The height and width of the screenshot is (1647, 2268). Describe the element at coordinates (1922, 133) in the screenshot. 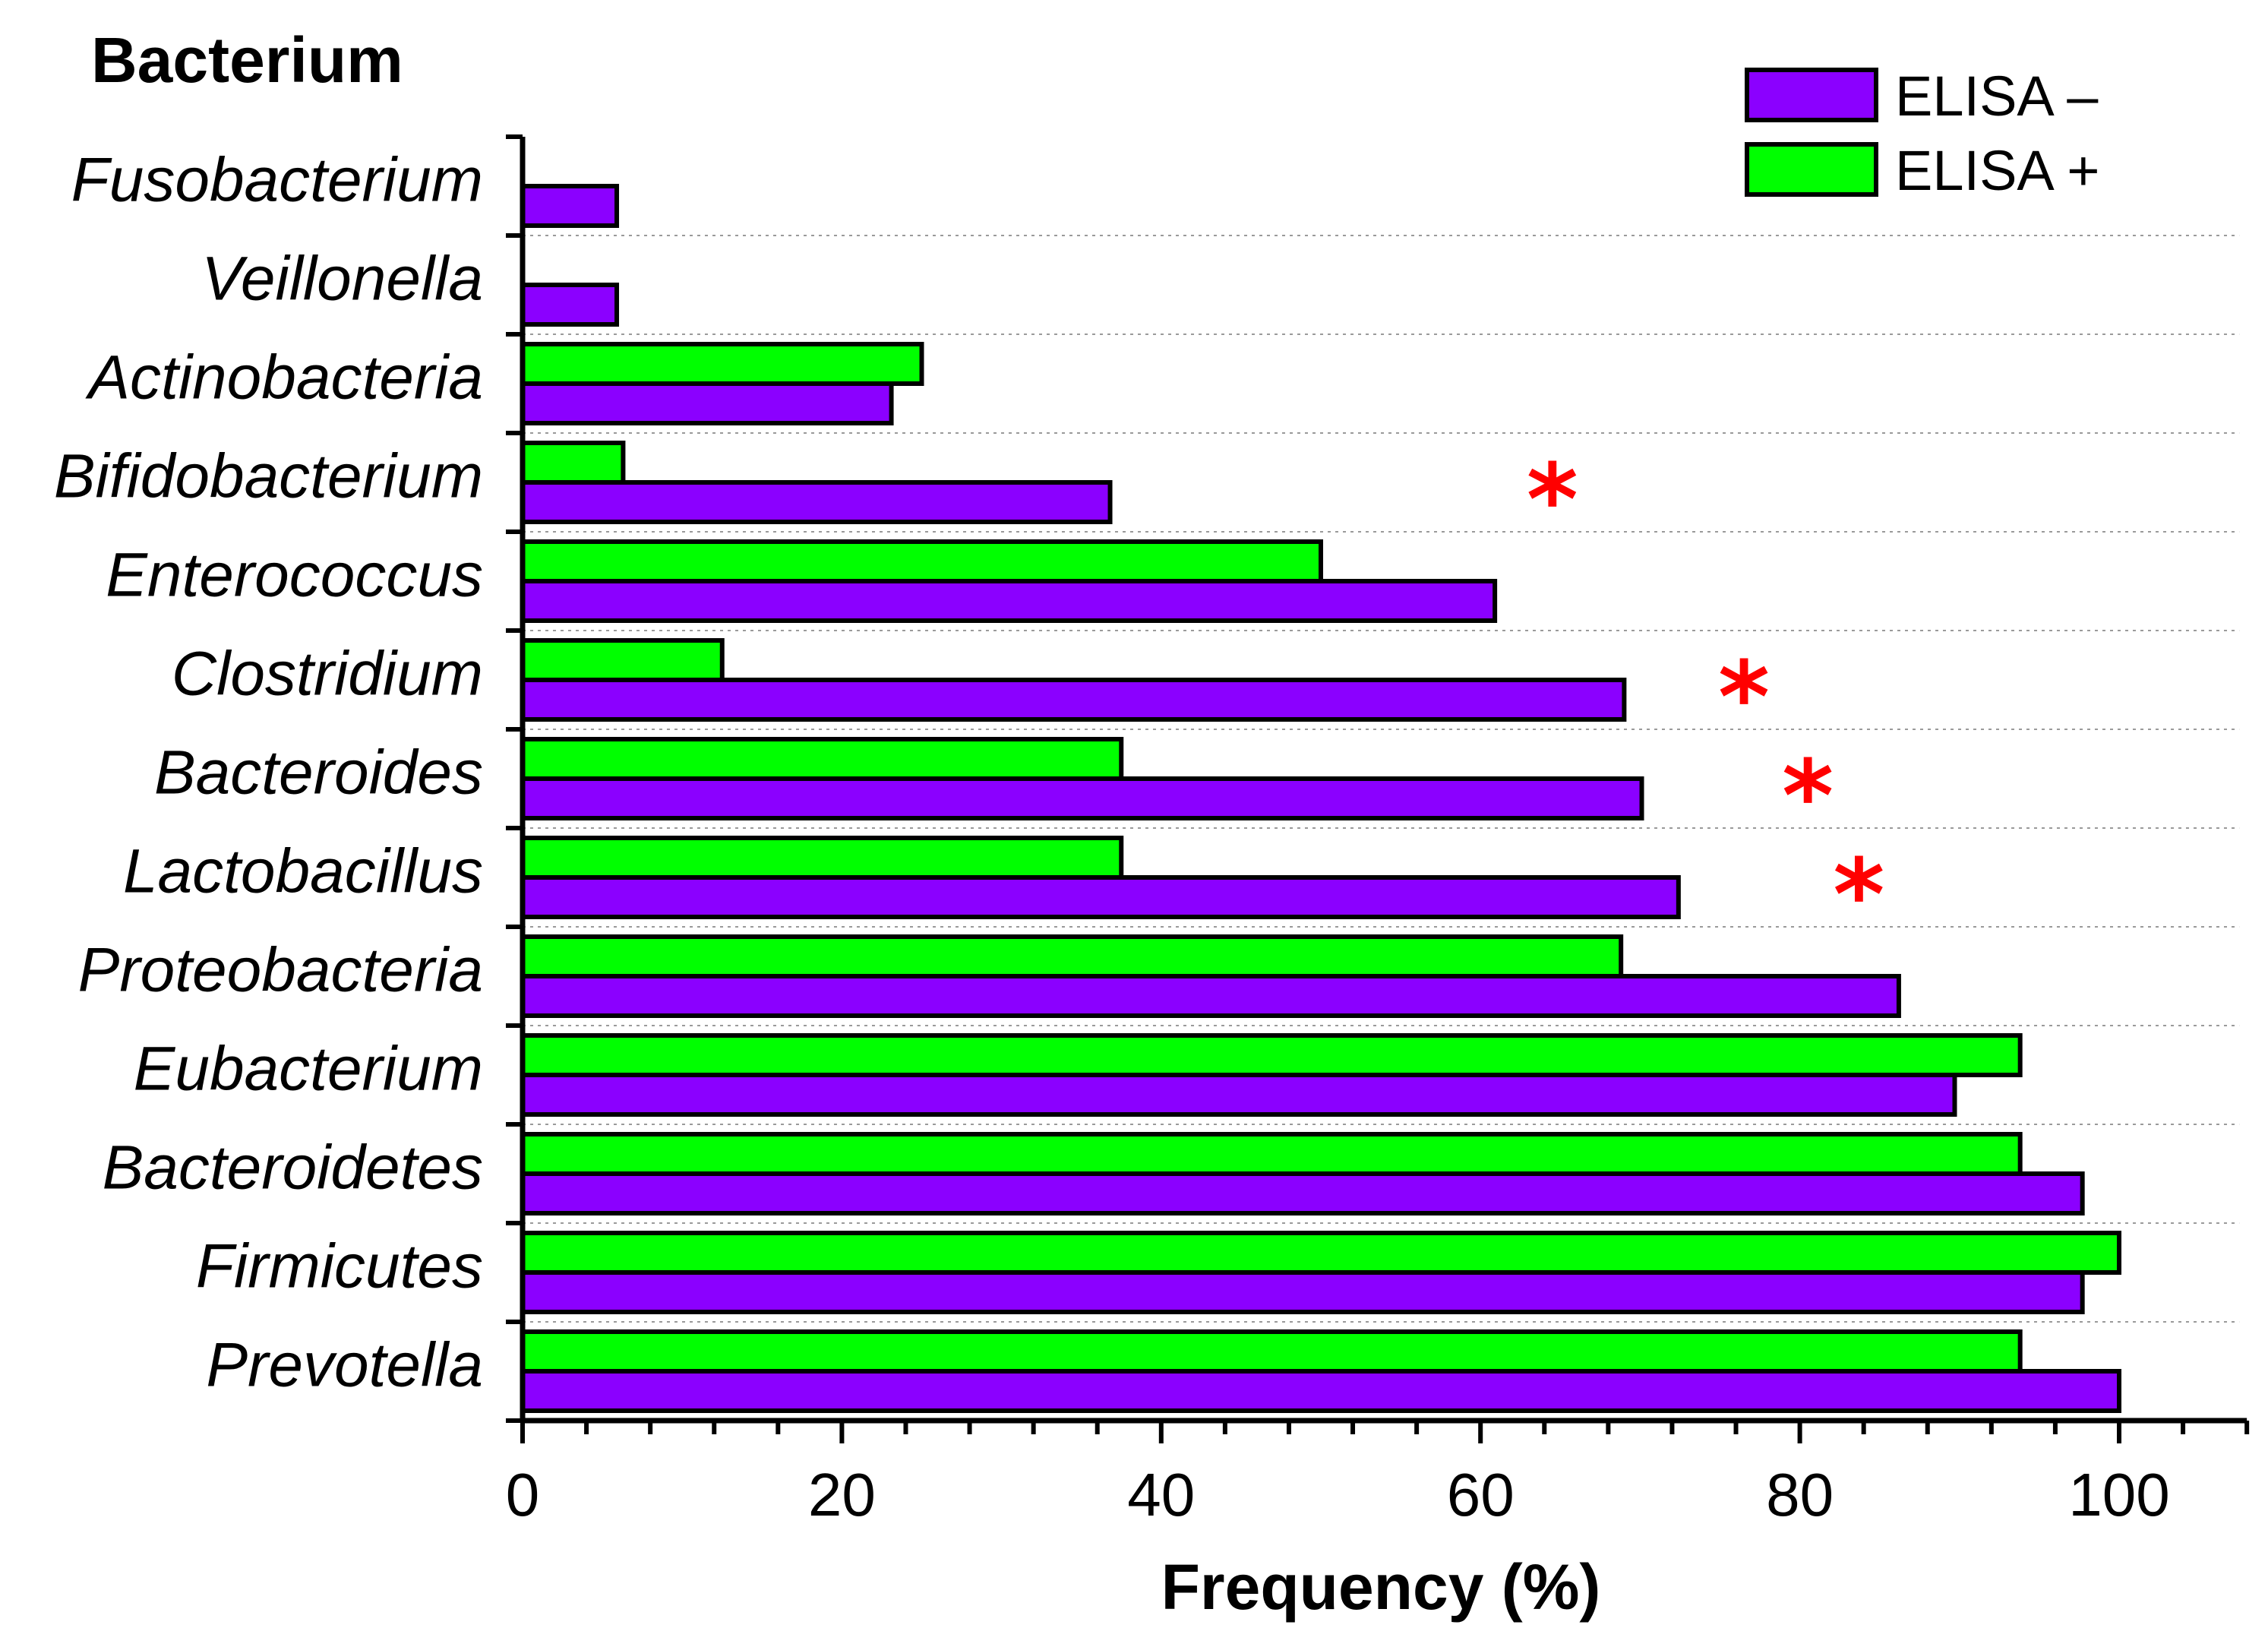

I see `legend: ELISA – ELISA +` at that location.